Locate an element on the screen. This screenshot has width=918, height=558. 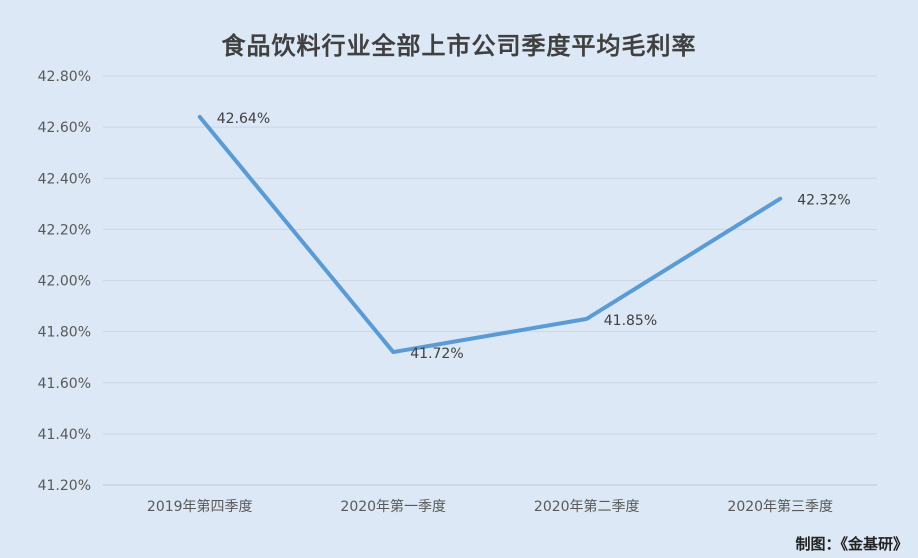
chart-credit: 制图：《金基研》 is located at coordinates (851, 544).